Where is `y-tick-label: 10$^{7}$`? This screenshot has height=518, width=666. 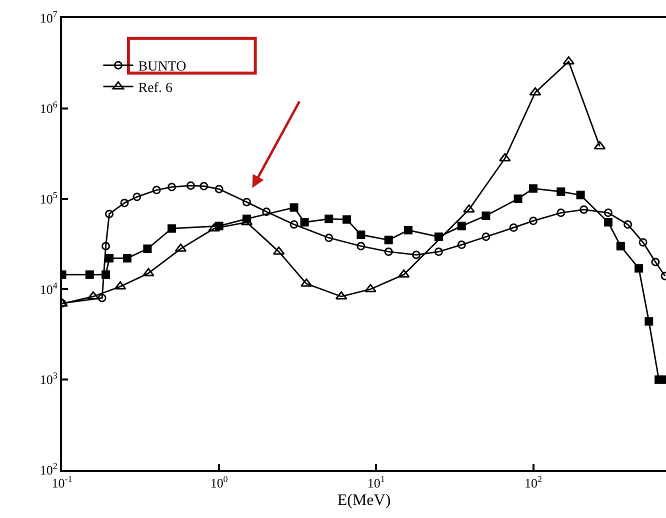
y-tick-label: 10$^{7}$ is located at coordinates (49, 17).